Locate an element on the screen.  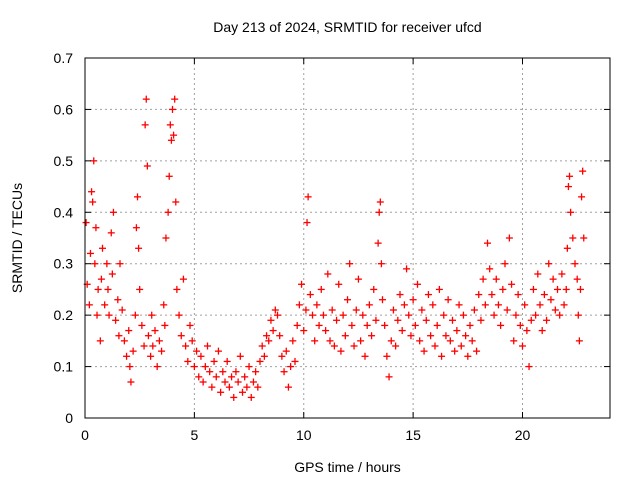
x-axis-label: GPS time / hours is located at coordinates (347, 467).